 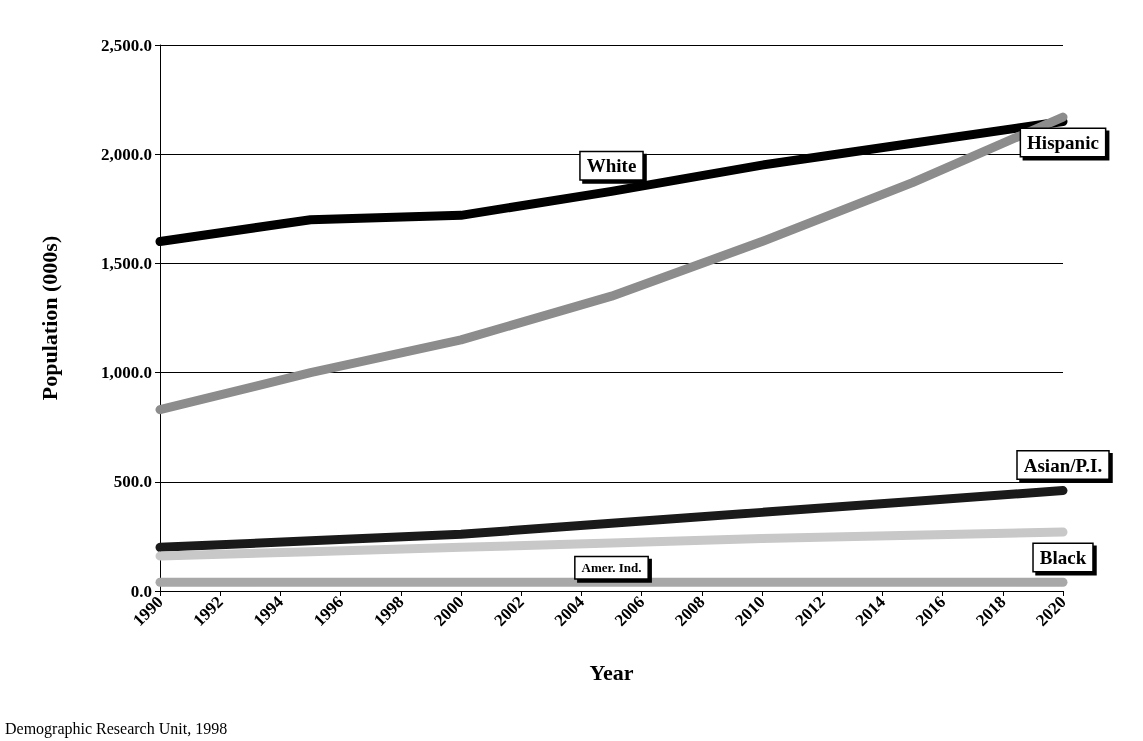 What do you see at coordinates (1063, 465) in the screenshot?
I see `series-label: Asian/P.I.` at bounding box center [1063, 465].